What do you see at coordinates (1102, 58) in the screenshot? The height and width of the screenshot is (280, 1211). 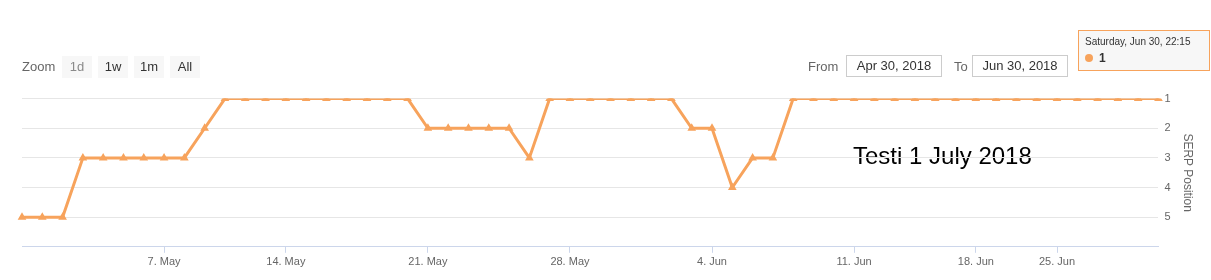 I see `text: 1` at bounding box center [1102, 58].